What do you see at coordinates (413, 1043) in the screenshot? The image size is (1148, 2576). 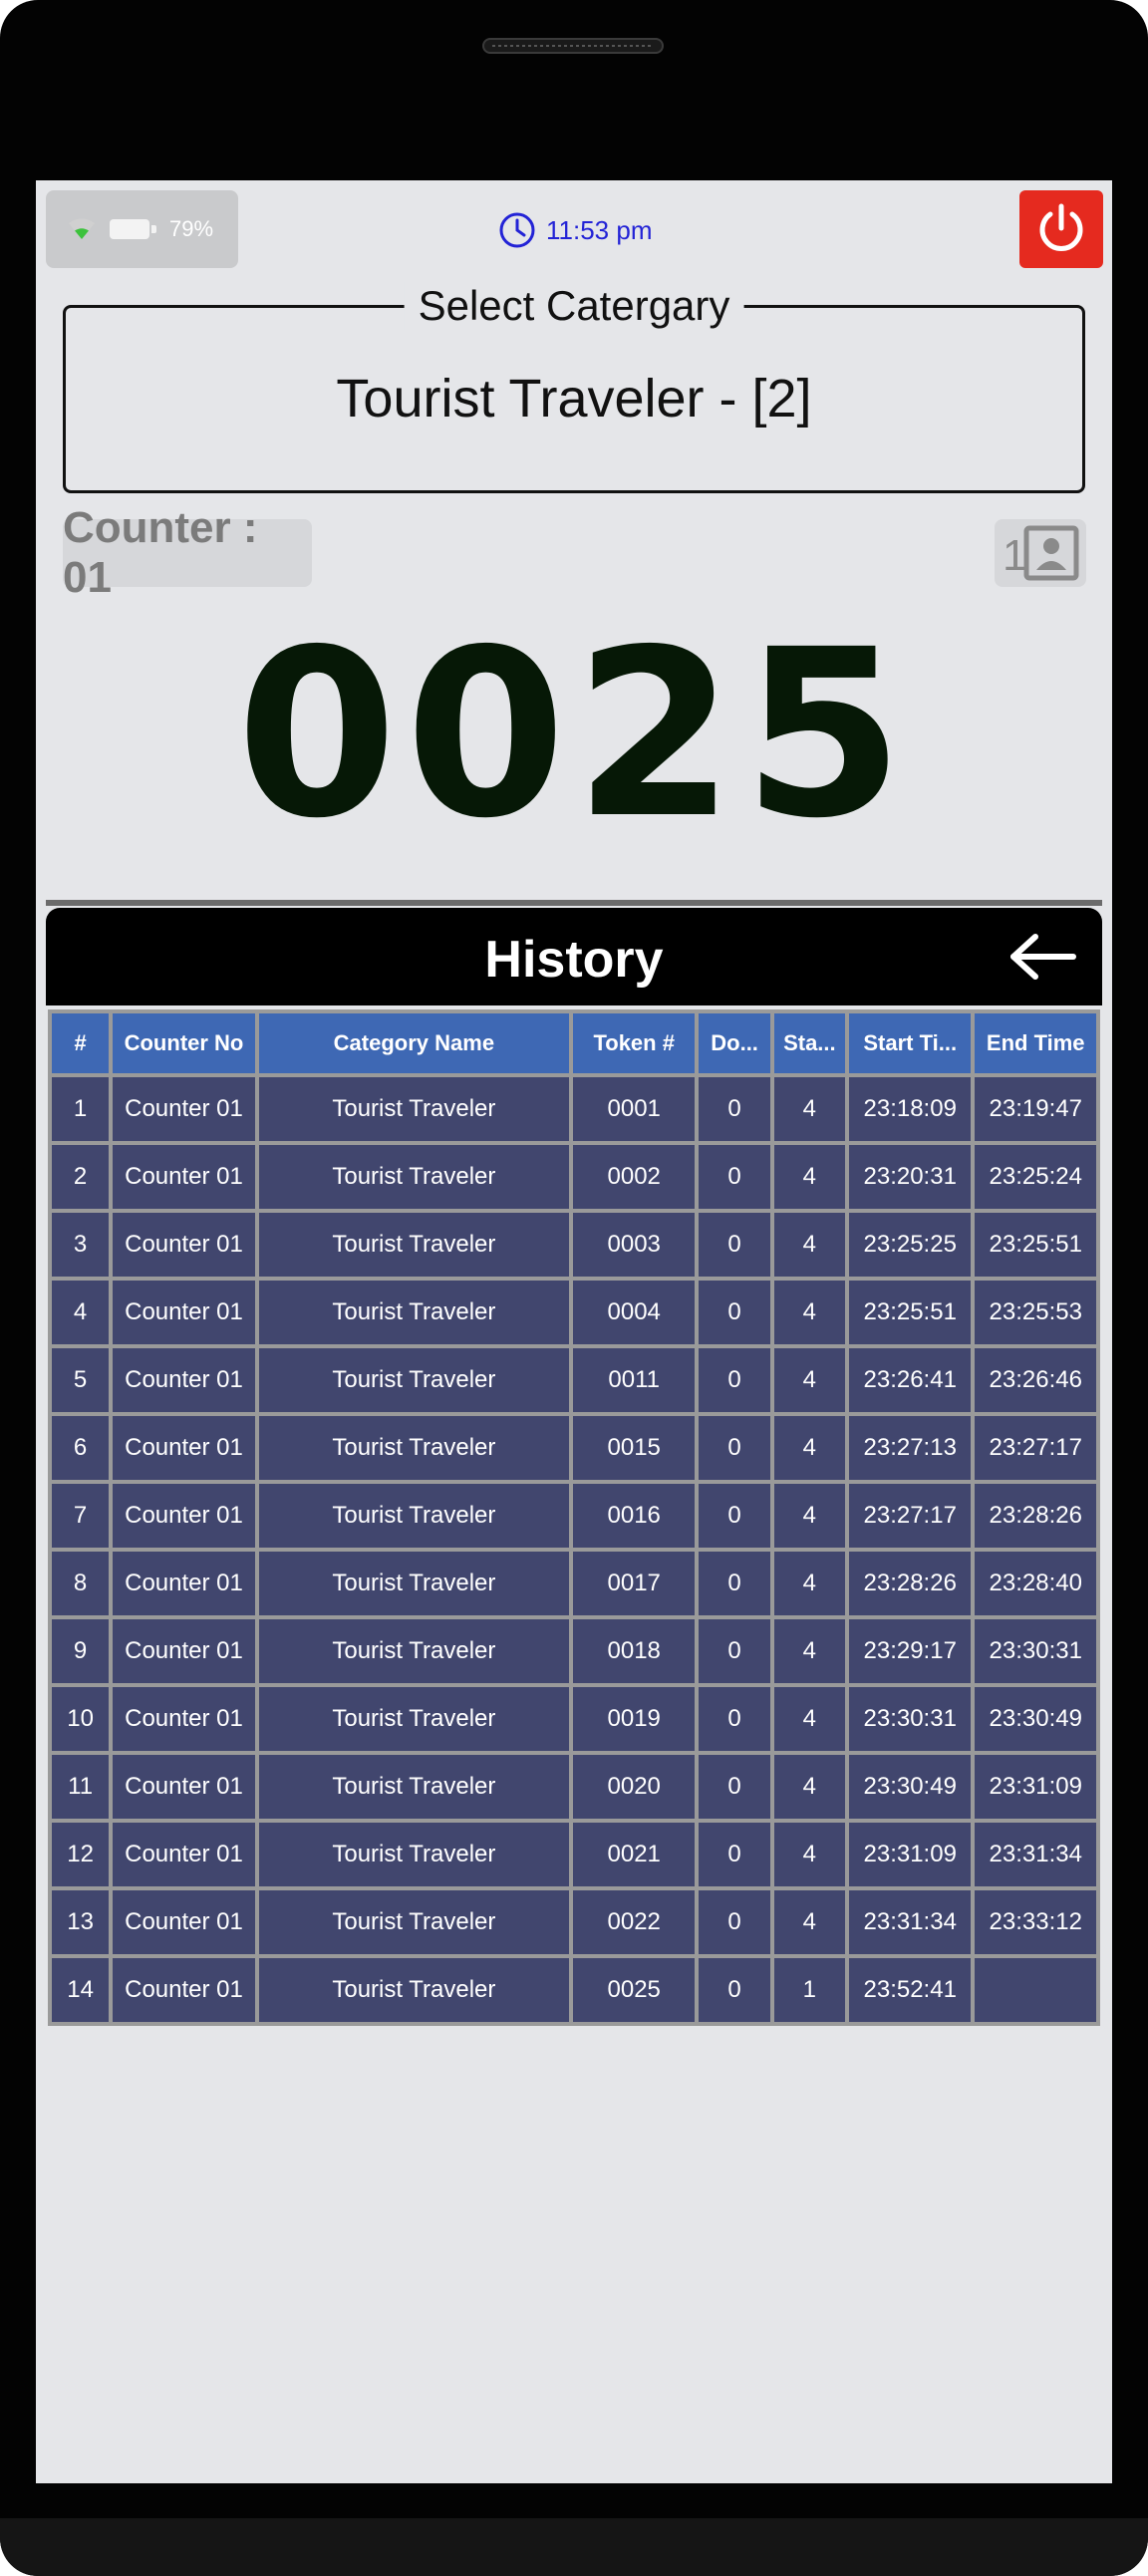 I see `column-header: Category Name` at bounding box center [413, 1043].